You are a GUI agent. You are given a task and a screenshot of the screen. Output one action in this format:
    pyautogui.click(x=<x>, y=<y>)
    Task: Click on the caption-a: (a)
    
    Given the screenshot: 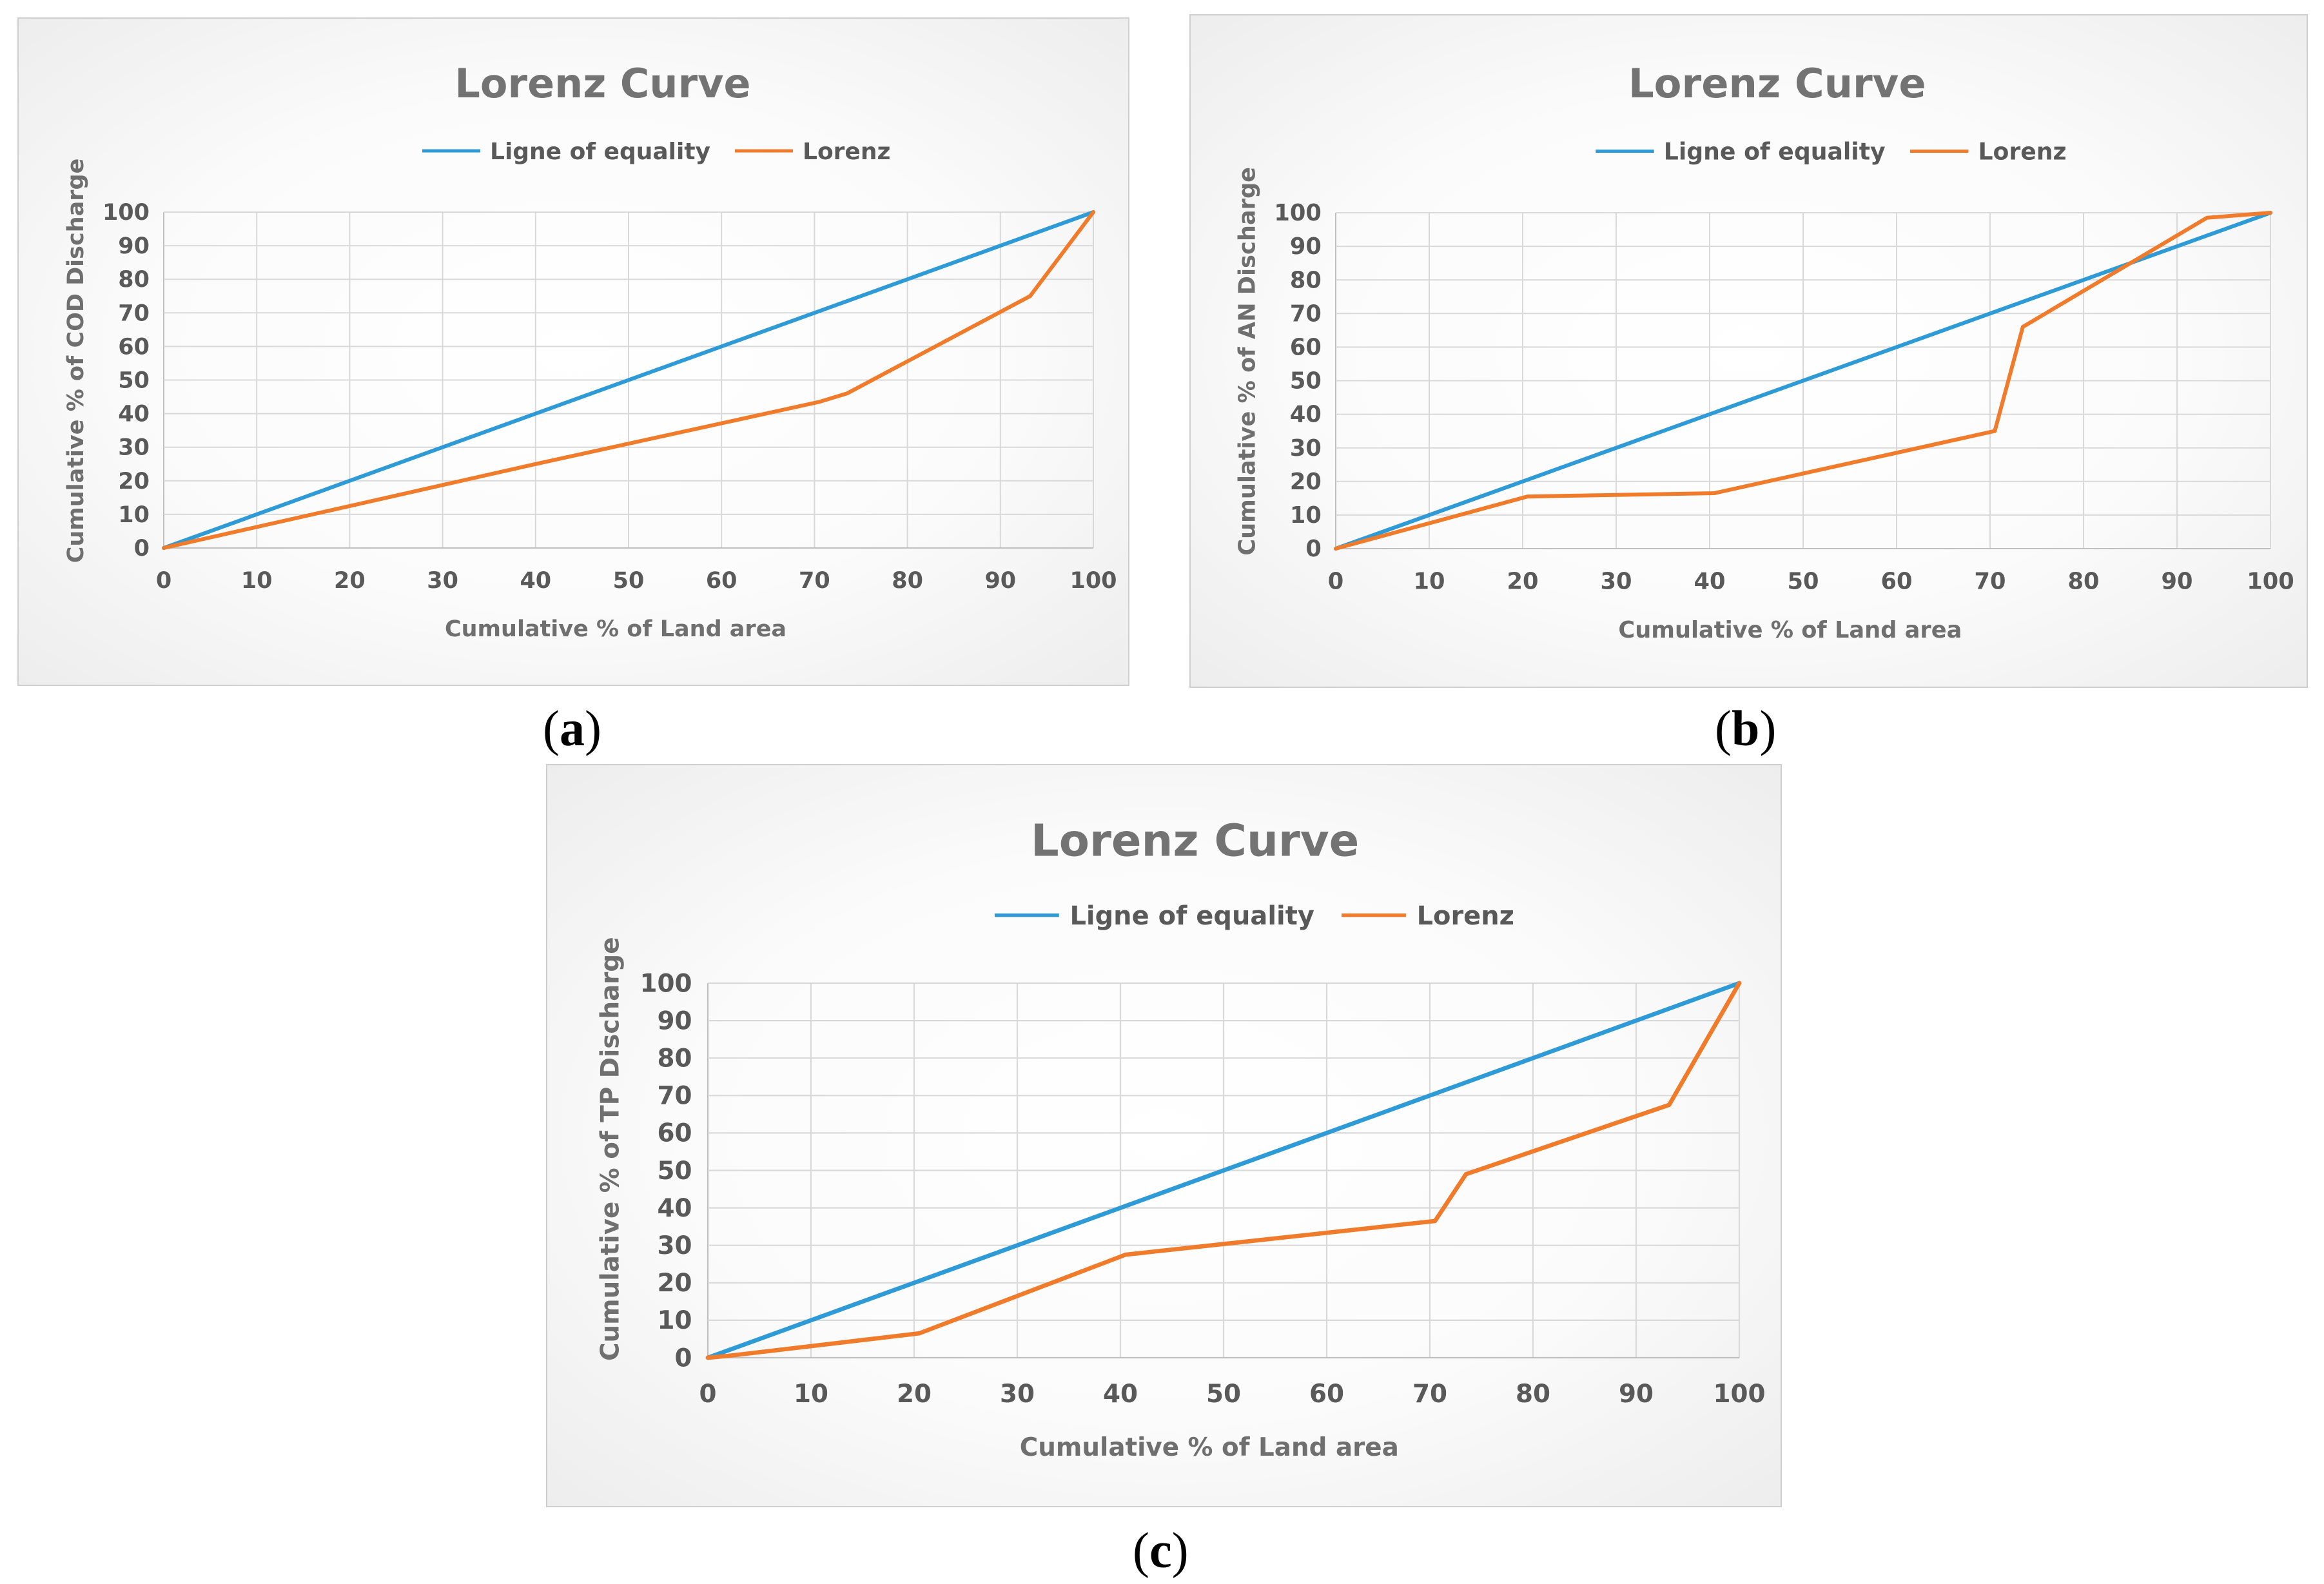 What is the action you would take?
    pyautogui.click(x=572, y=728)
    